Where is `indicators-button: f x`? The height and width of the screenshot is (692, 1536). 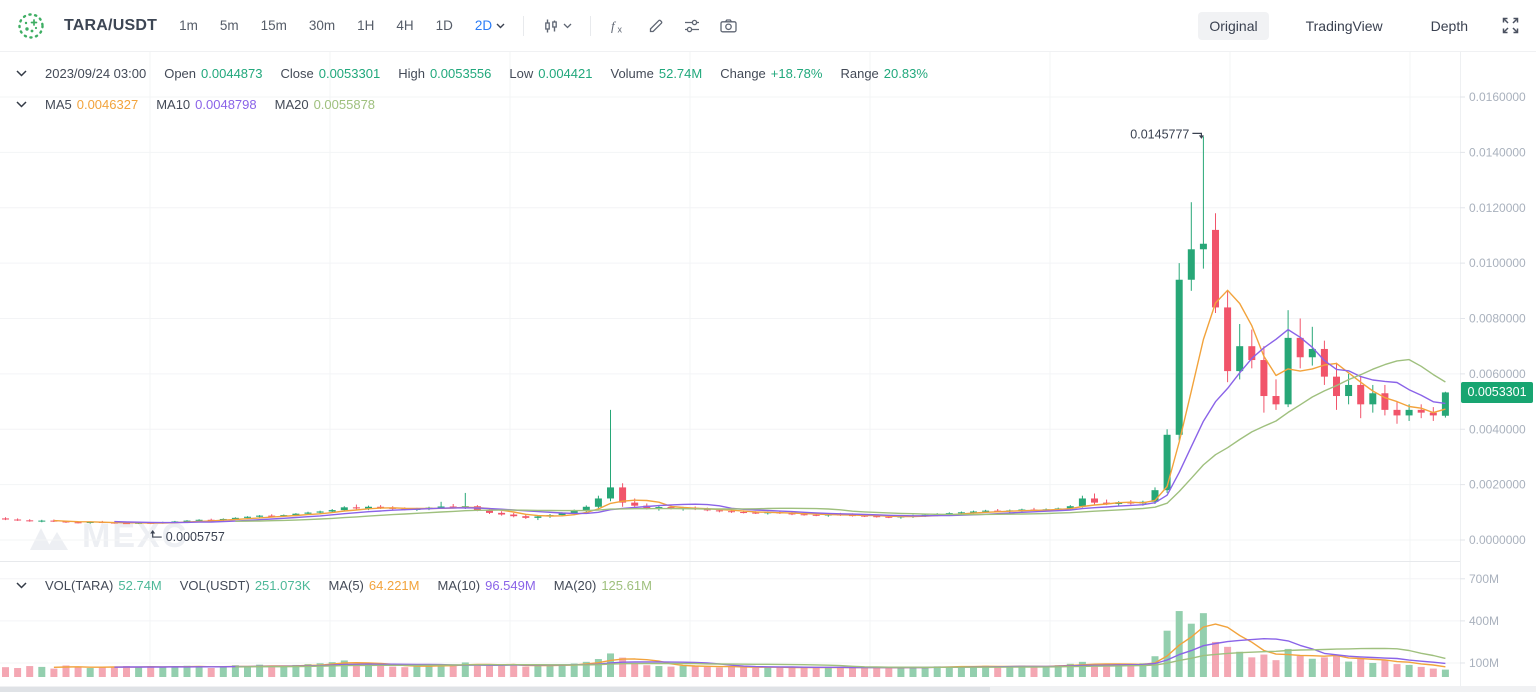 indicators-button: f x is located at coordinates (619, 26).